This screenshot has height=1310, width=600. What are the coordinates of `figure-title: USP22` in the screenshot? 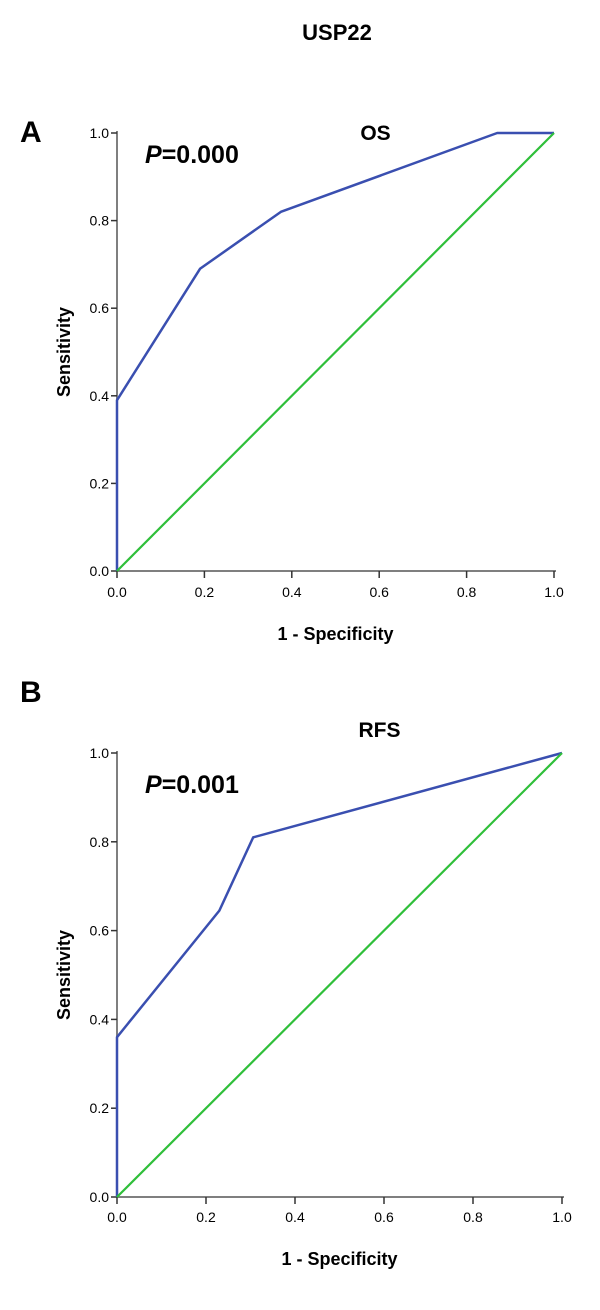 It's located at (337, 32).